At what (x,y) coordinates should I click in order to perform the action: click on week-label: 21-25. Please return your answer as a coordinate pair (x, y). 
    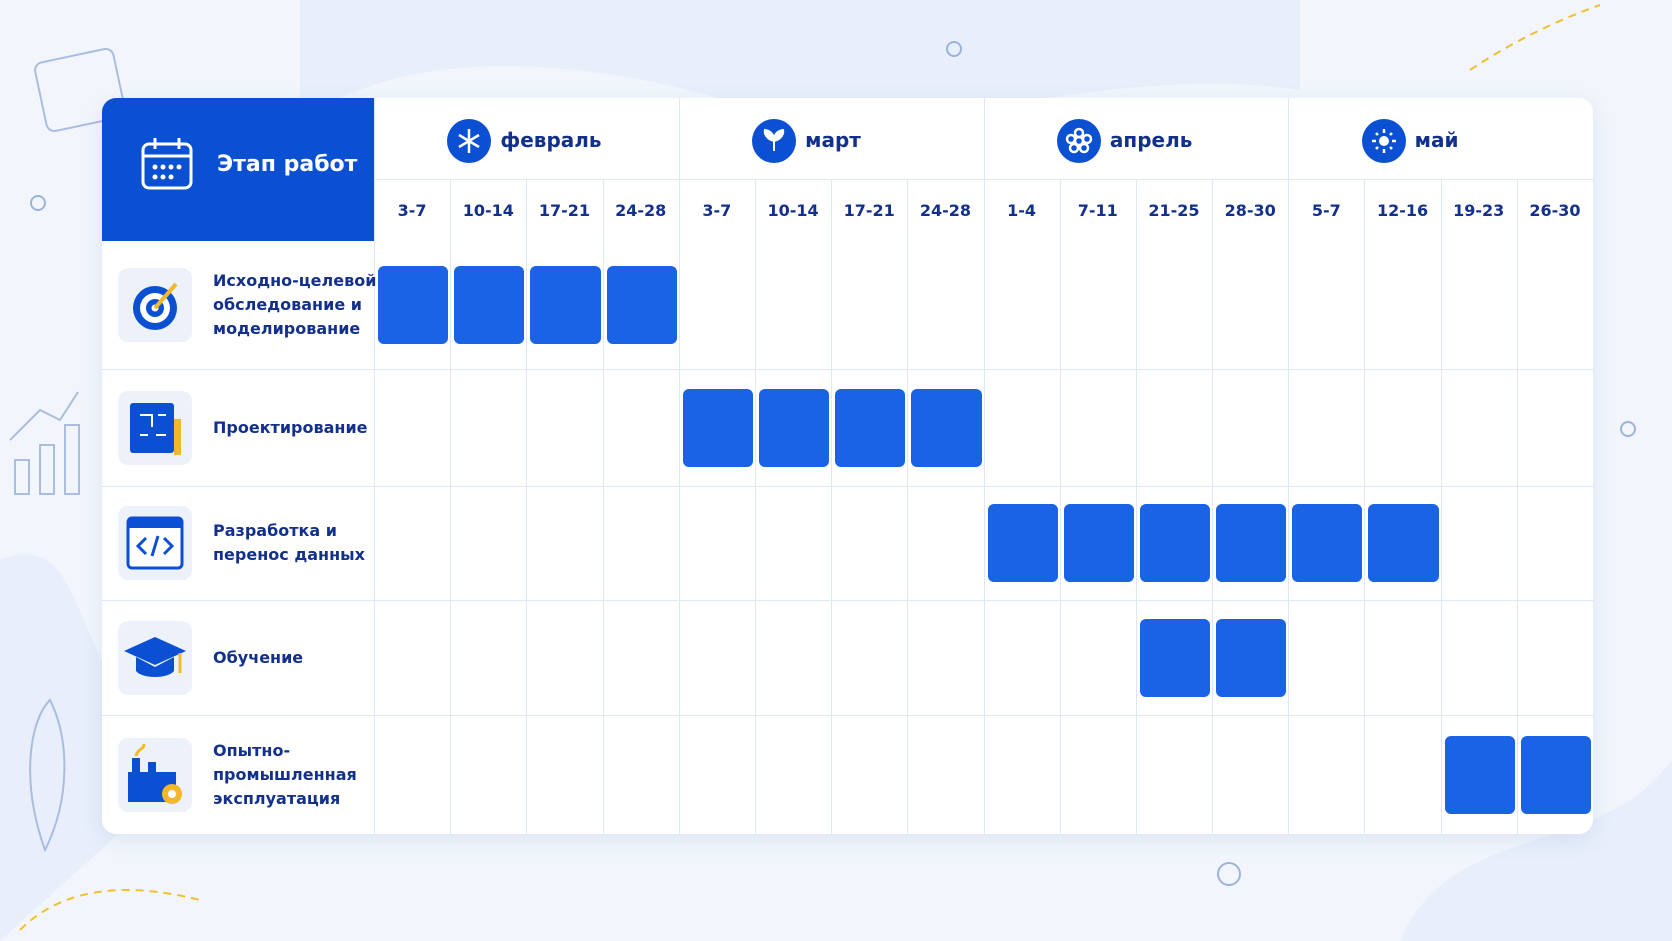
    Looking at the image, I should click on (1174, 210).